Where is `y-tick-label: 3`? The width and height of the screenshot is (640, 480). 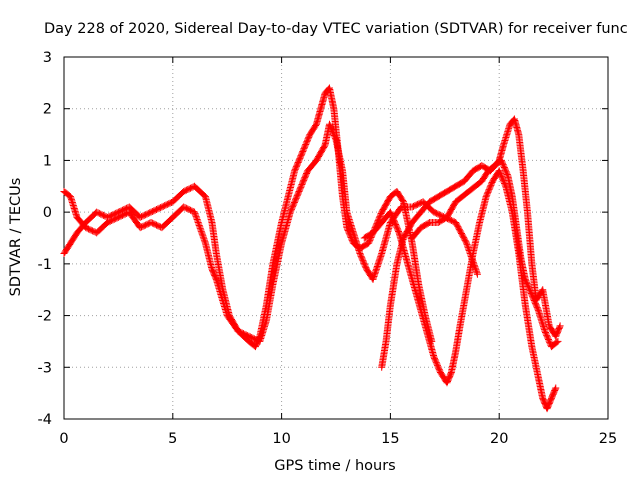 y-tick-label: 3 is located at coordinates (47, 58).